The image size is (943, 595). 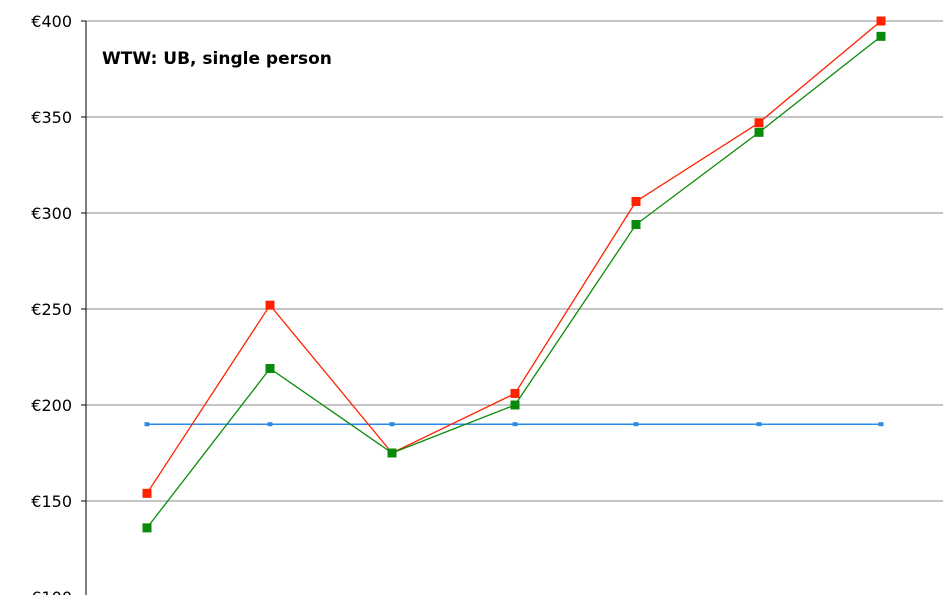 I want to click on y-tick-label: €100, so click(x=51, y=591).